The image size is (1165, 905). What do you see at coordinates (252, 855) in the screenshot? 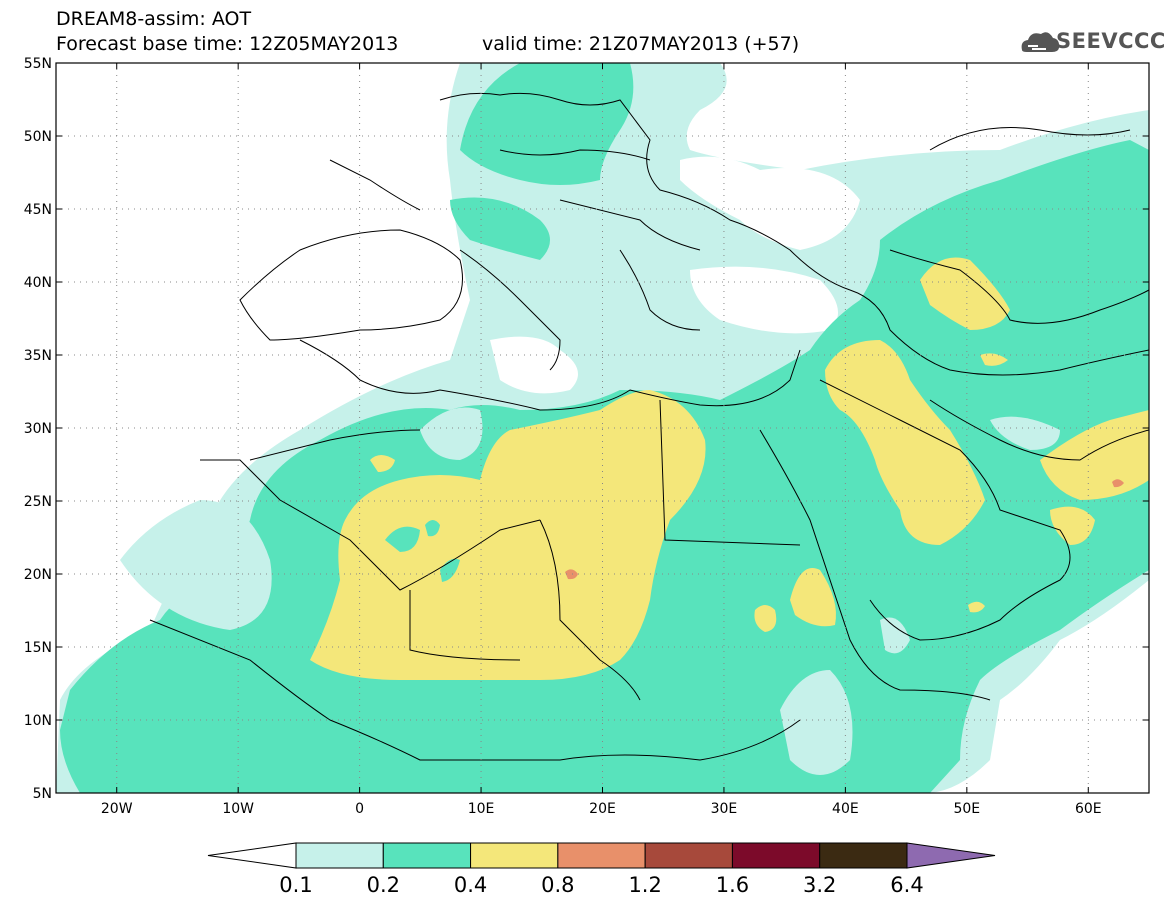
I see `colorbar-min-triangle` at bounding box center [252, 855].